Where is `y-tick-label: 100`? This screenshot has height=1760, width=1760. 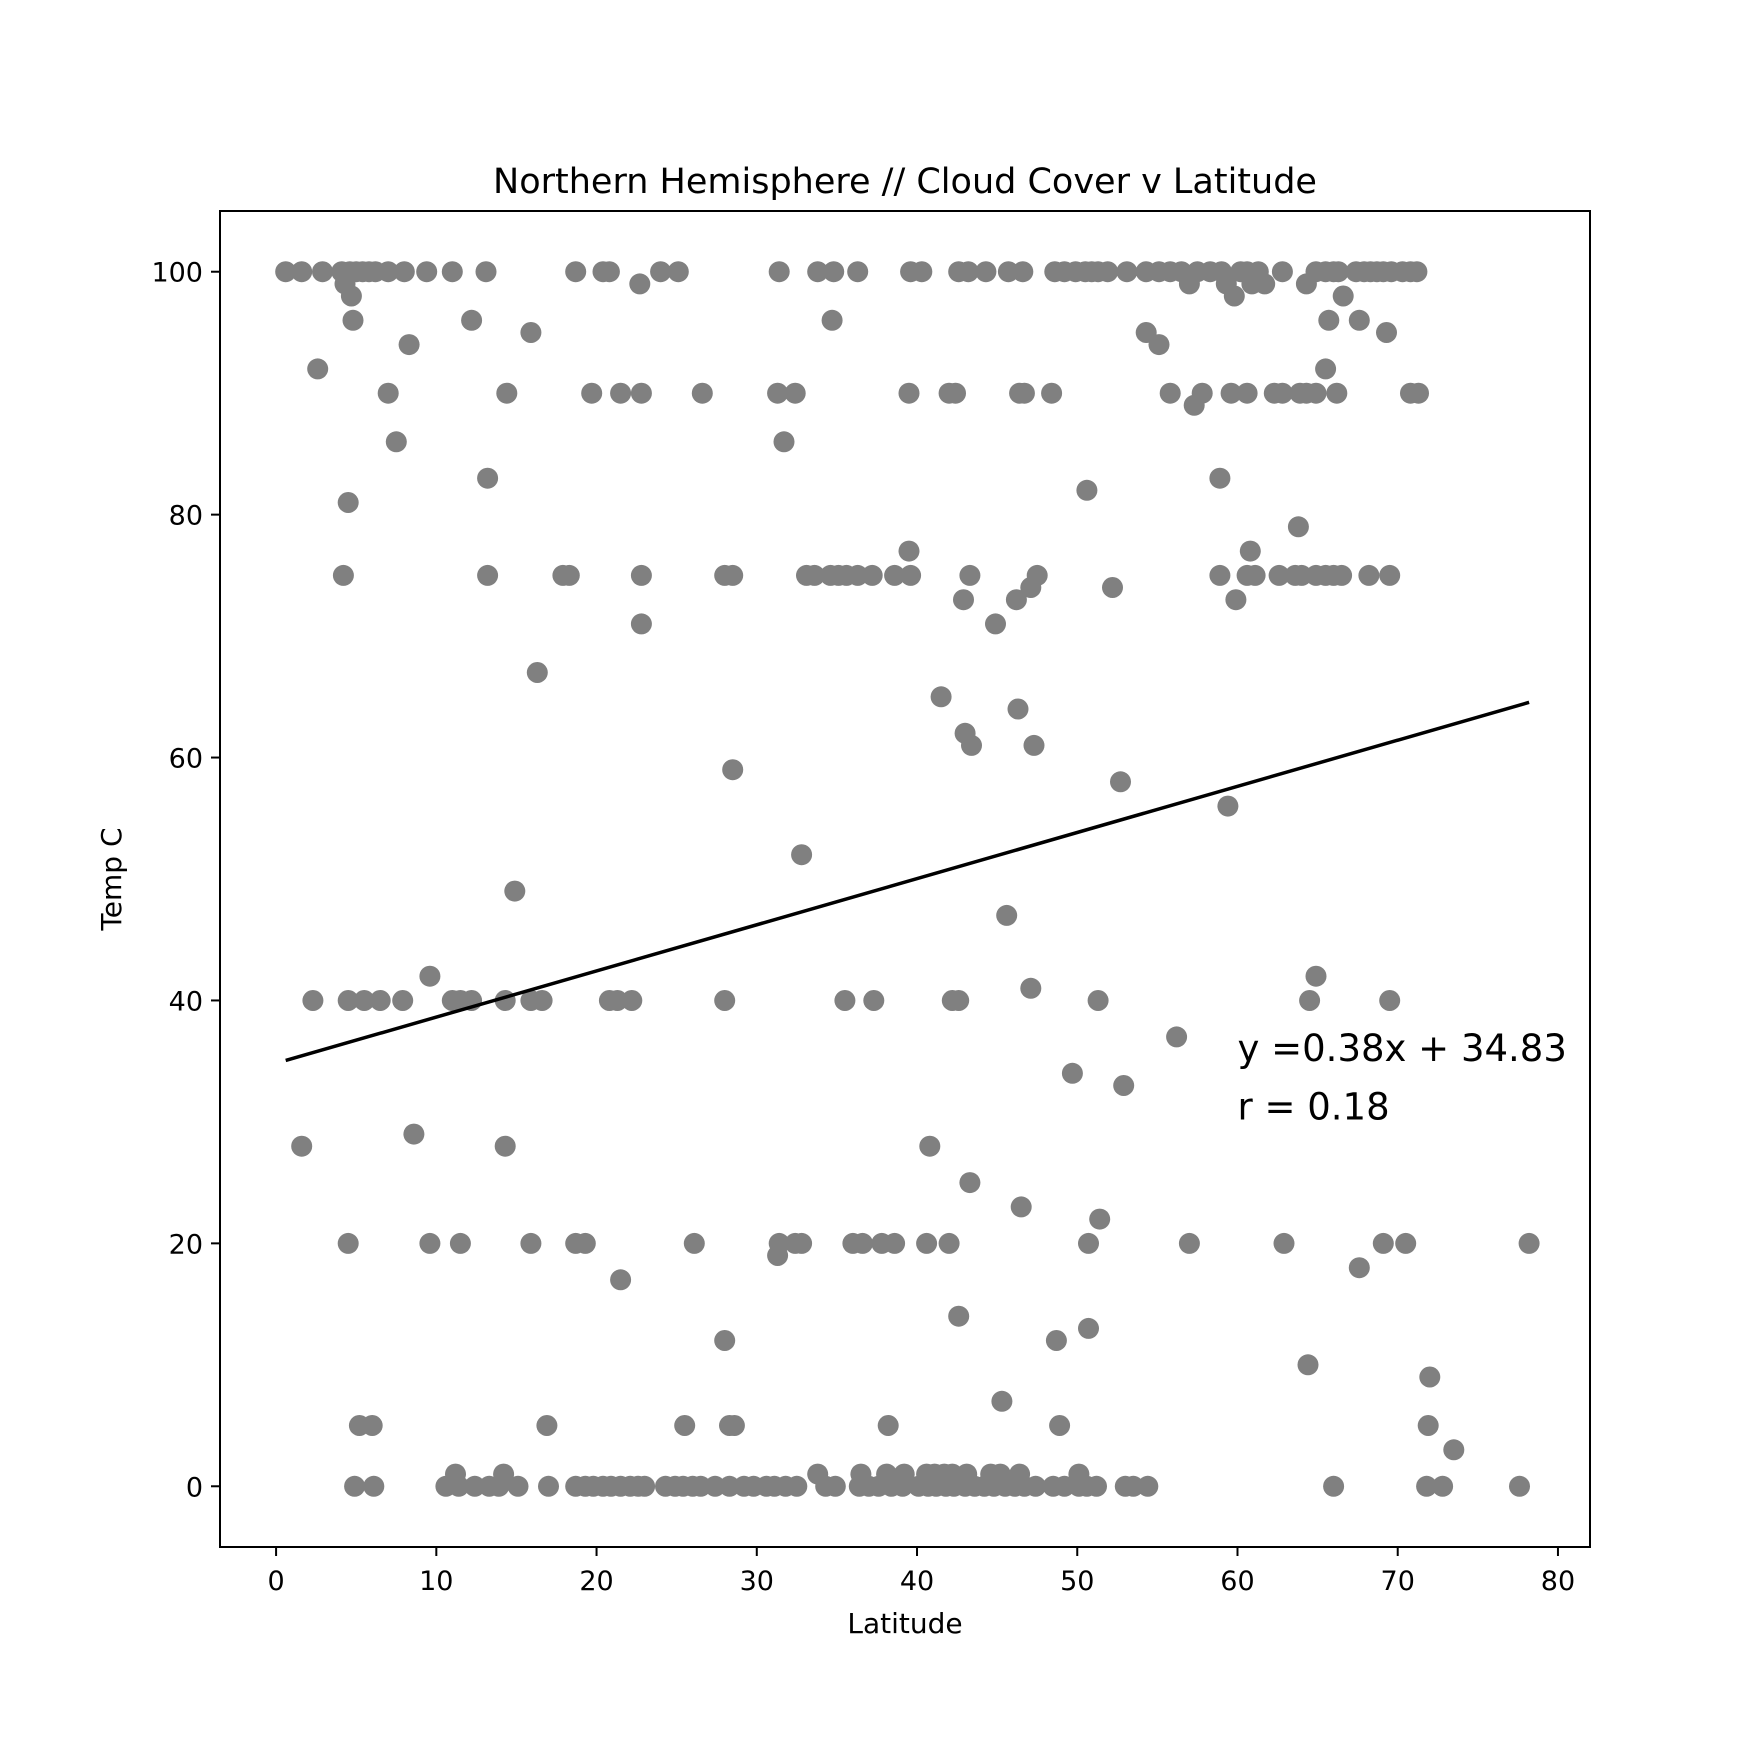 y-tick-label: 100 is located at coordinates (177, 273).